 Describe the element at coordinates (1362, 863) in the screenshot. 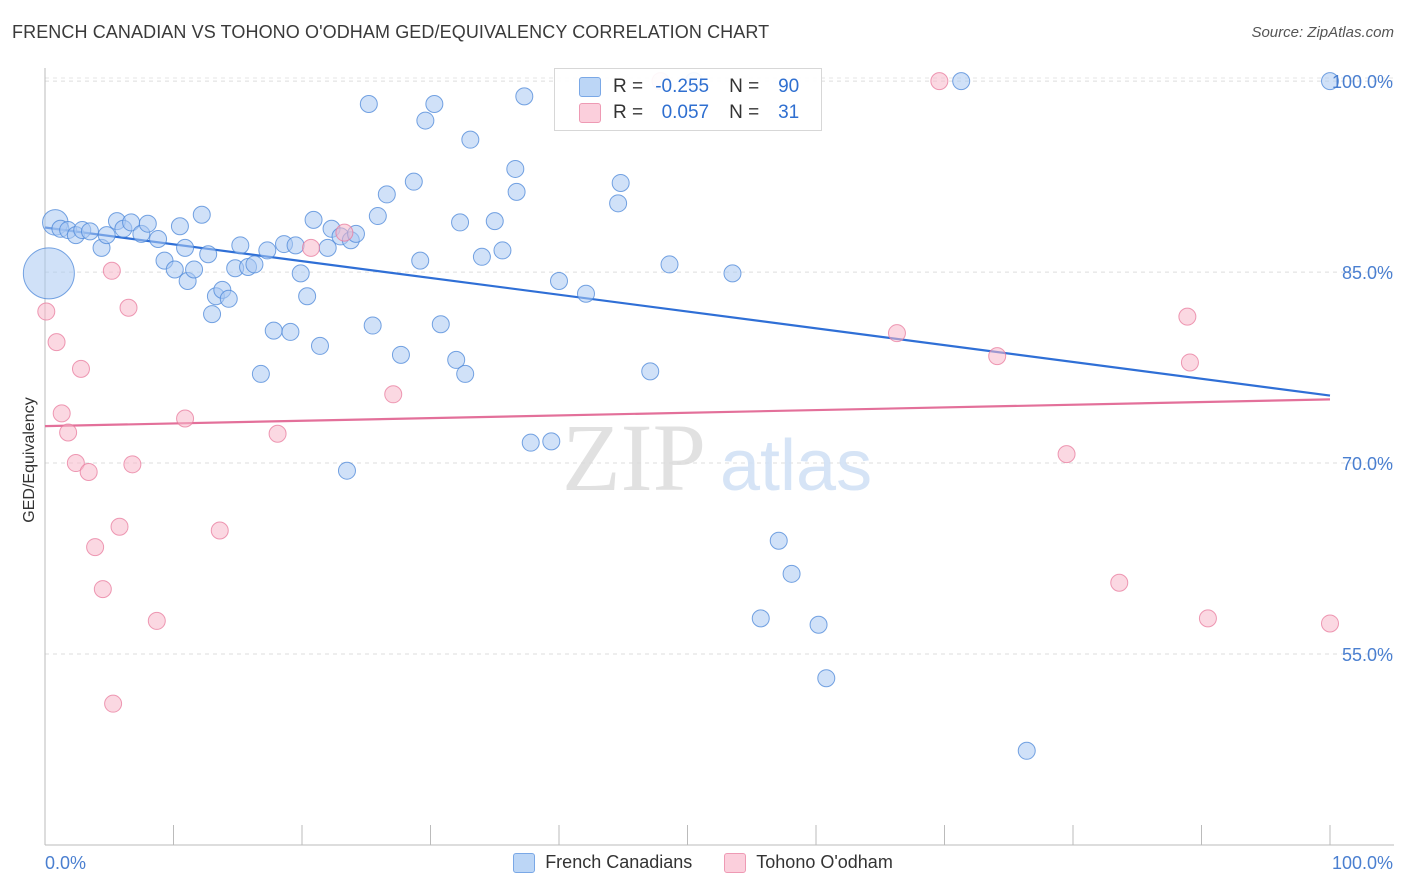

I see `x-tick-label-max: 100.0%` at that location.